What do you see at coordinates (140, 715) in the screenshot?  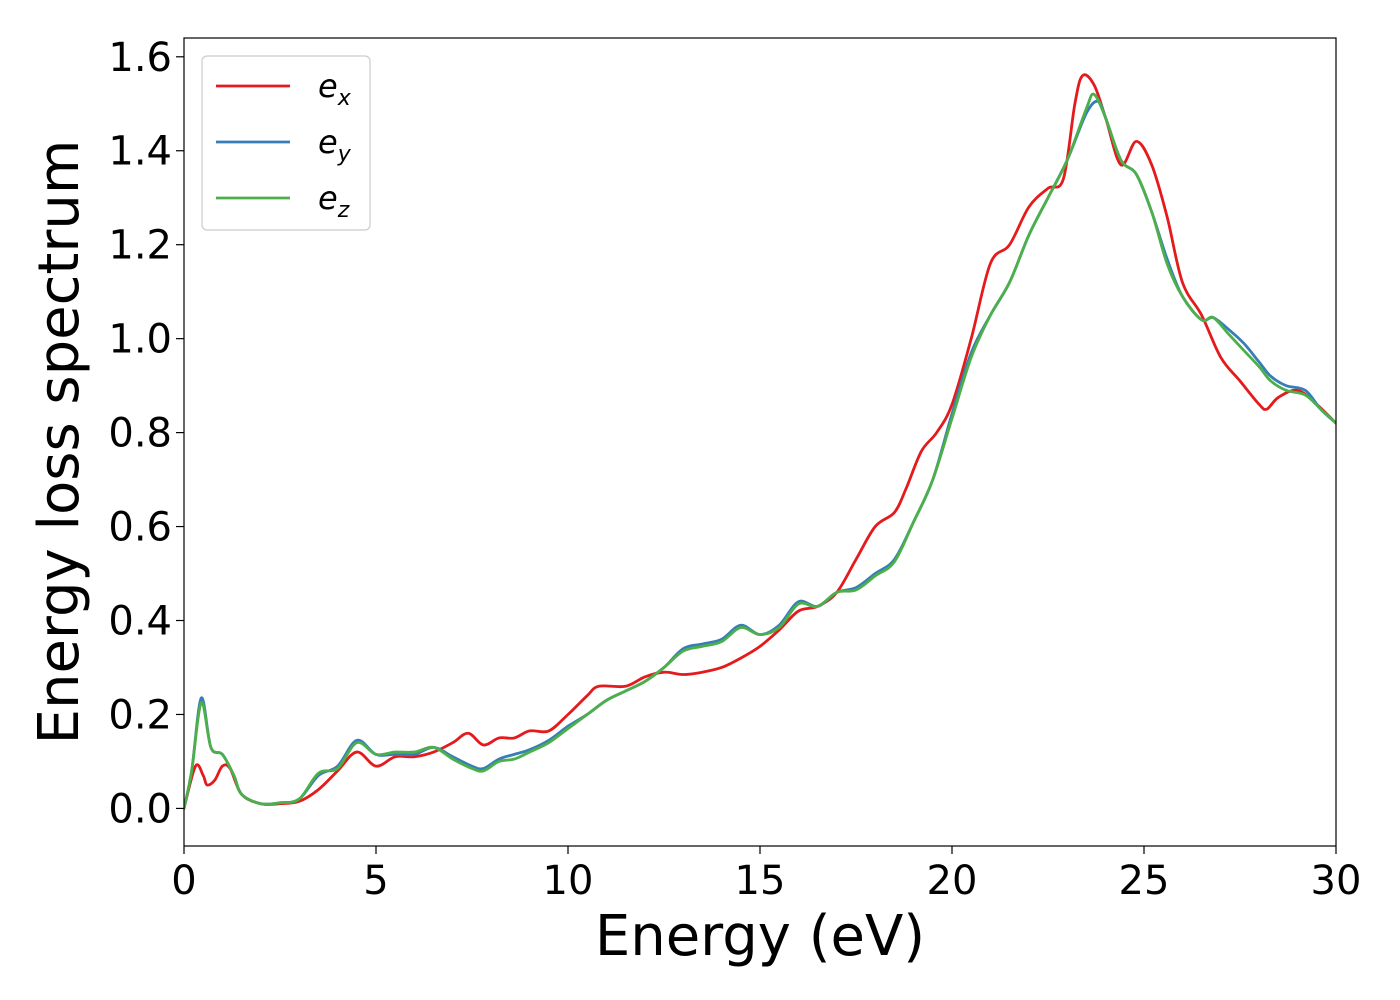 I see `y-tick-label: 0.2` at bounding box center [140, 715].